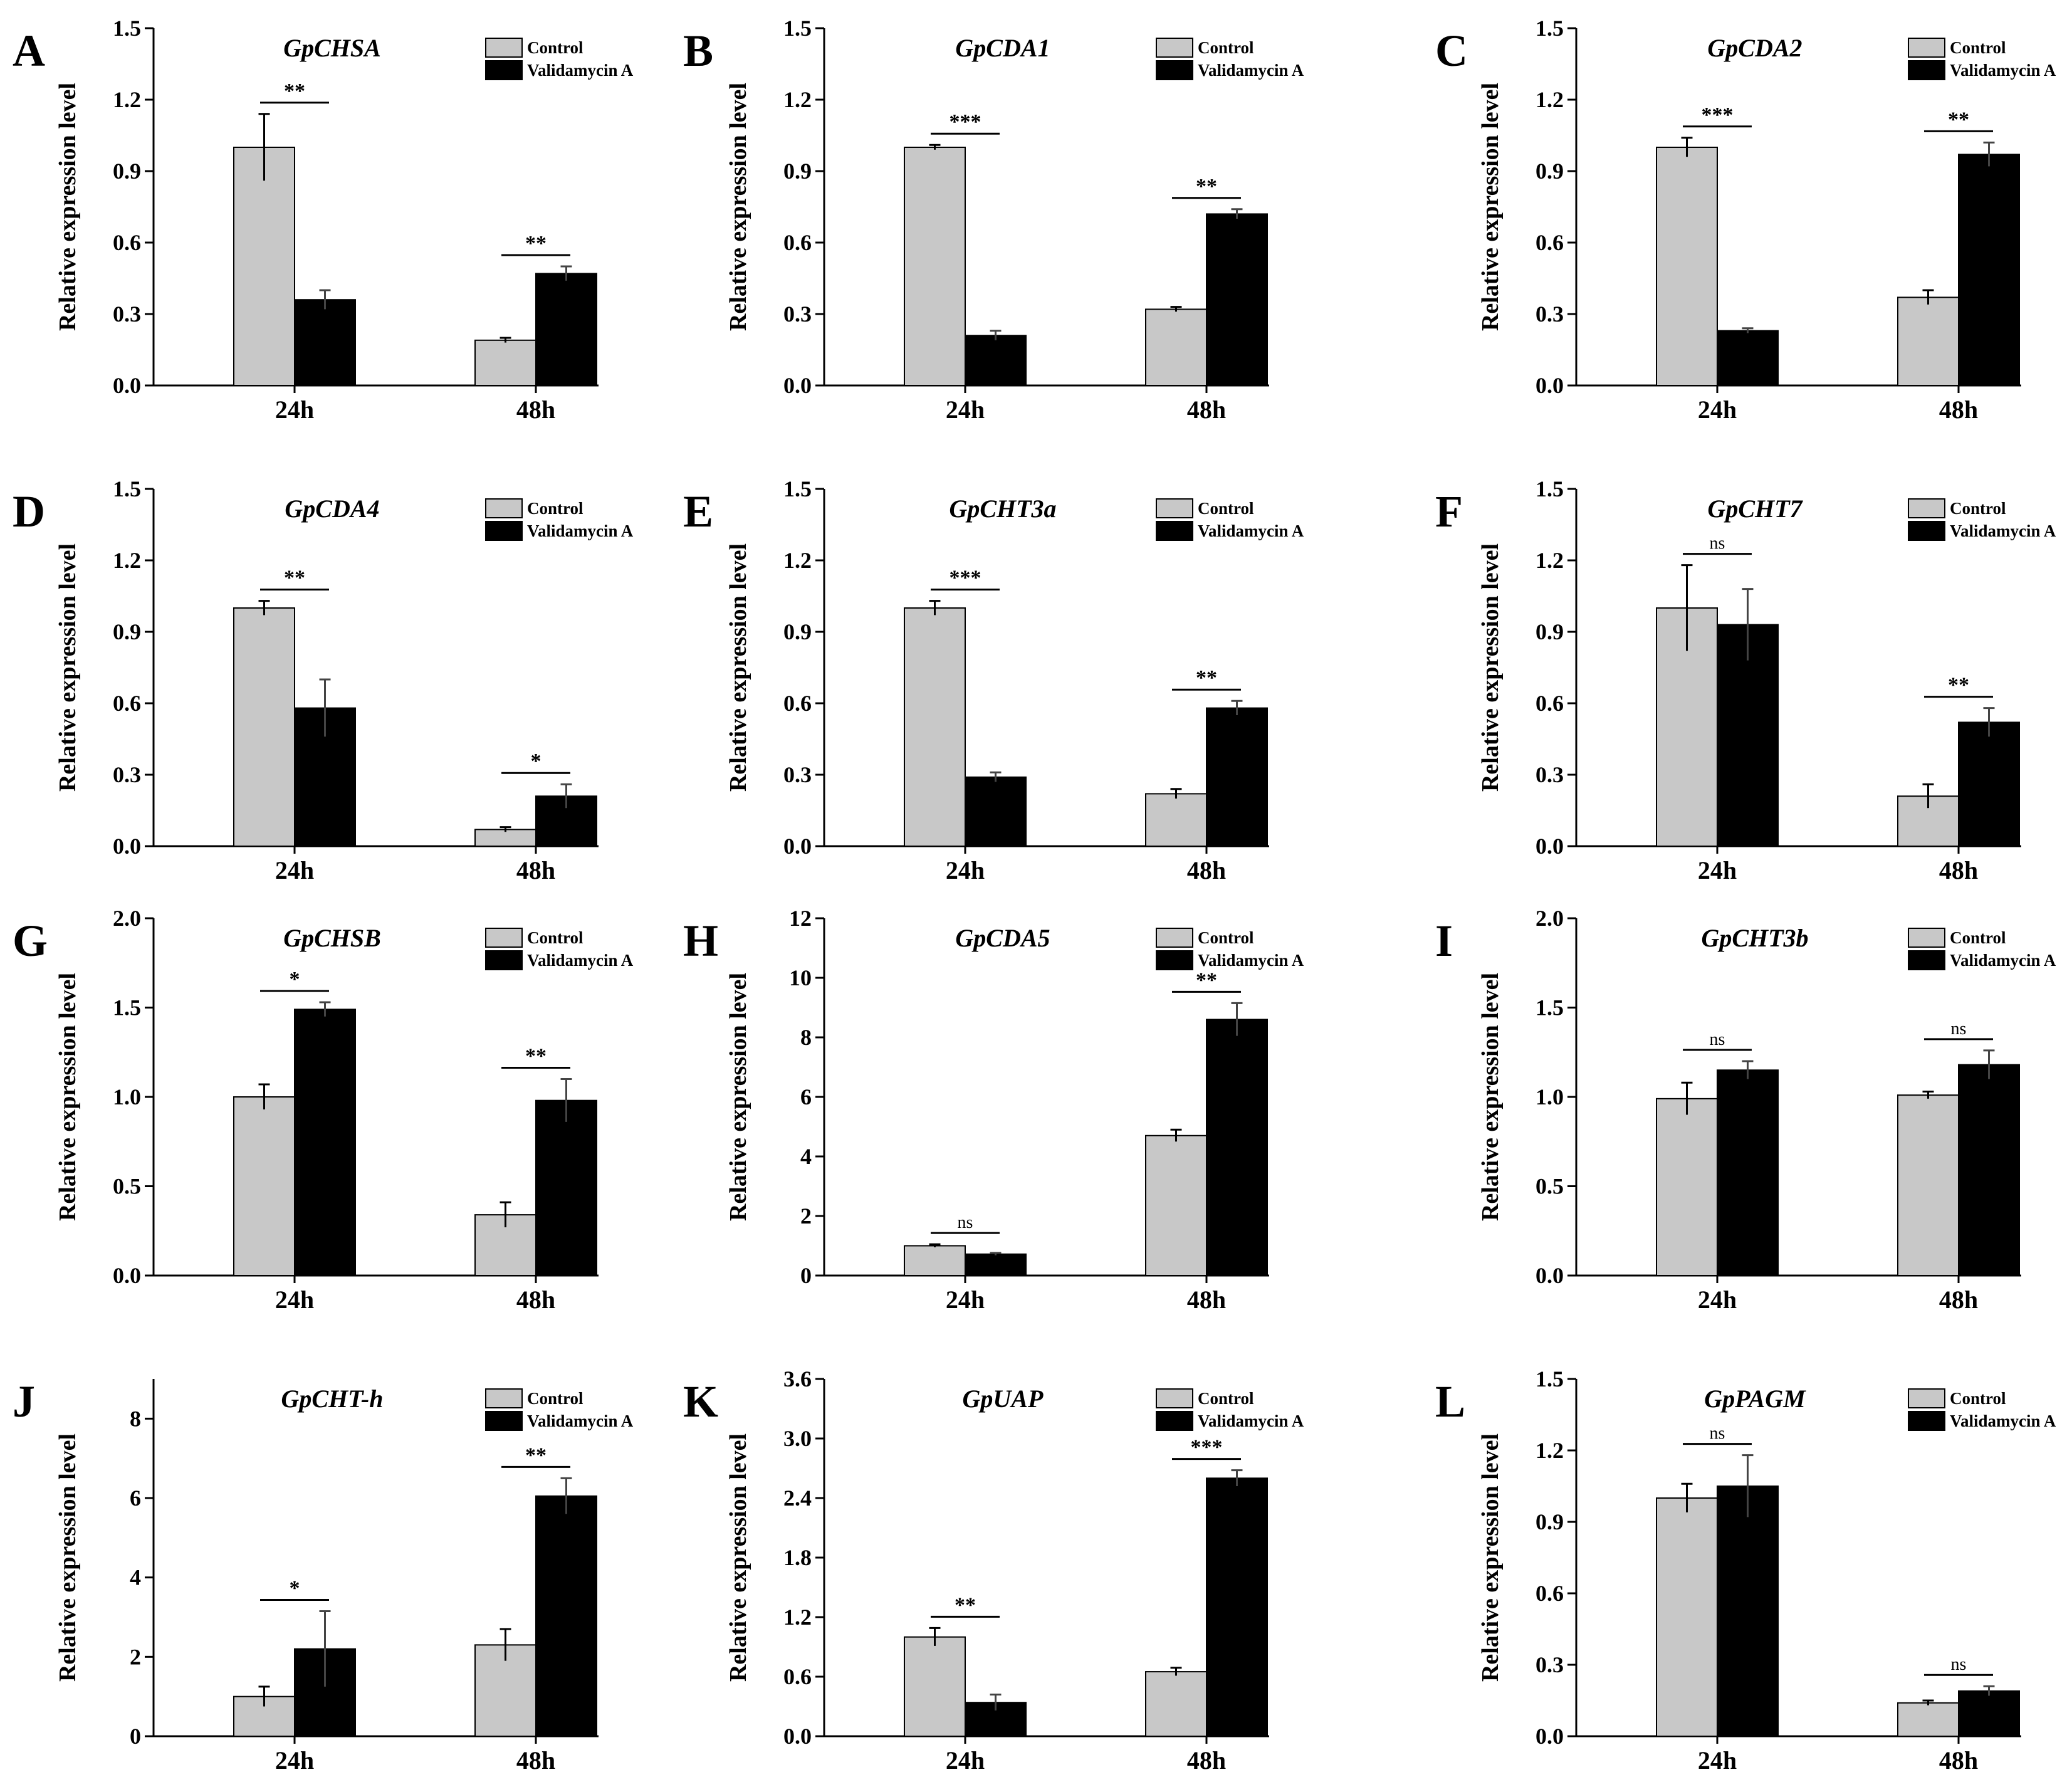 This screenshot has width=2072, height=1787. I want to click on panel-letter: L, so click(1450, 1401).